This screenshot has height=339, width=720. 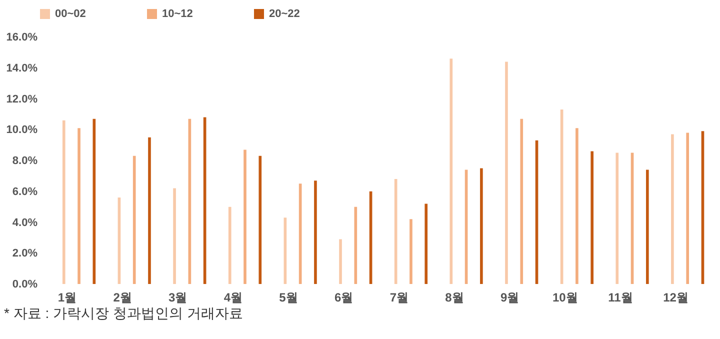 I want to click on legend-label: 10~12, so click(x=177, y=14).